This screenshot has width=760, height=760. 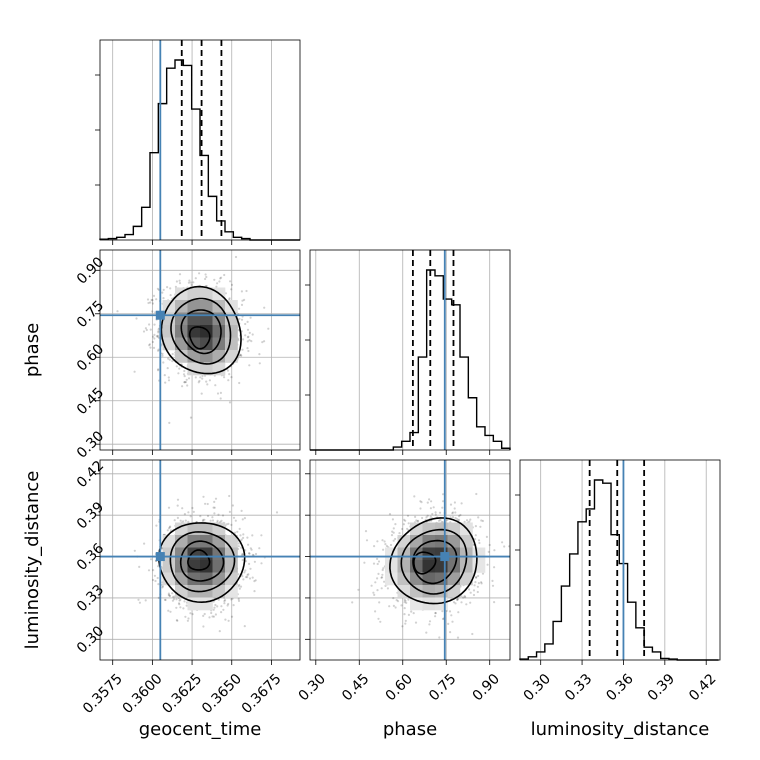 What do you see at coordinates (433, 561) in the screenshot?
I see `contours` at bounding box center [433, 561].